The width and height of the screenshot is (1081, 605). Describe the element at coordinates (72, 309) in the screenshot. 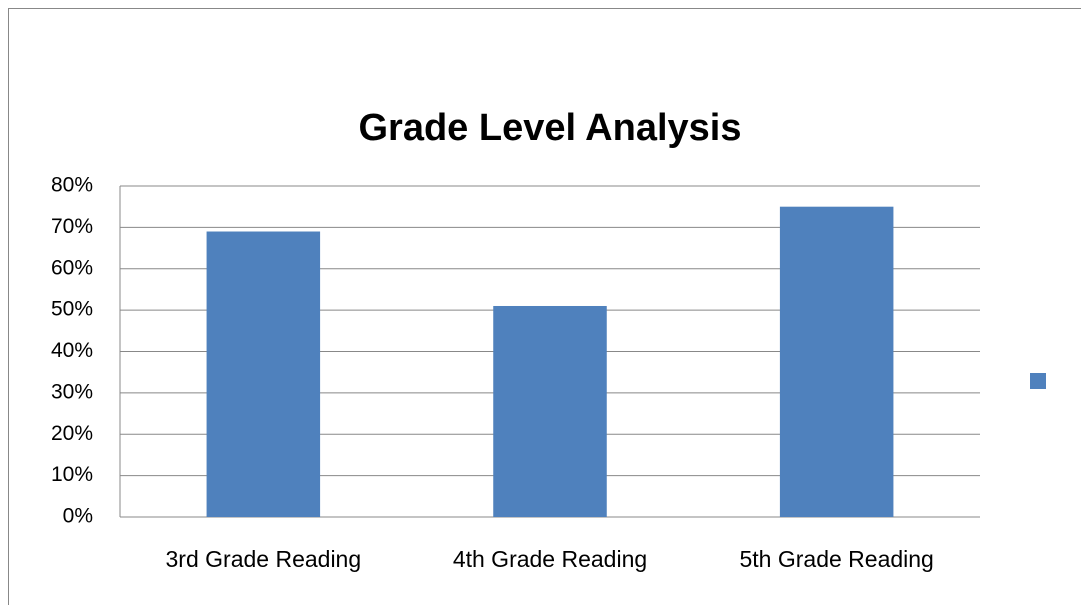

I see `y-tick-label: 50%` at that location.